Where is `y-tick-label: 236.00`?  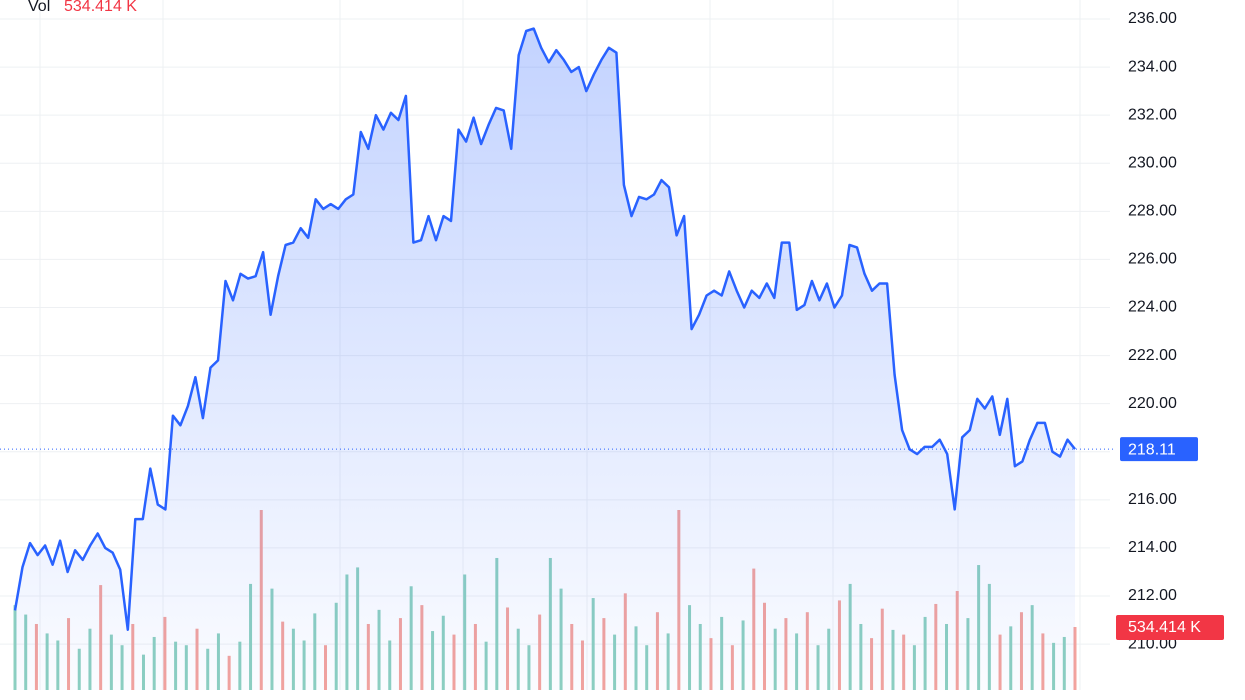 y-tick-label: 236.00 is located at coordinates (1152, 18).